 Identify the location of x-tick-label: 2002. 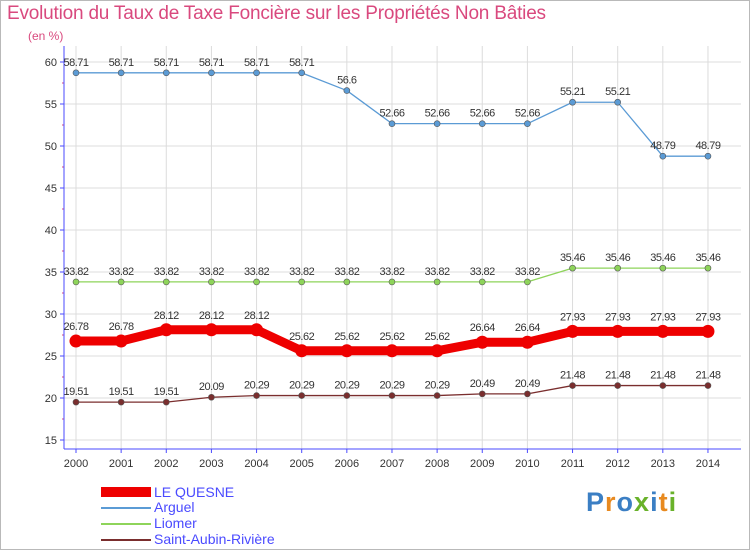
(166, 464).